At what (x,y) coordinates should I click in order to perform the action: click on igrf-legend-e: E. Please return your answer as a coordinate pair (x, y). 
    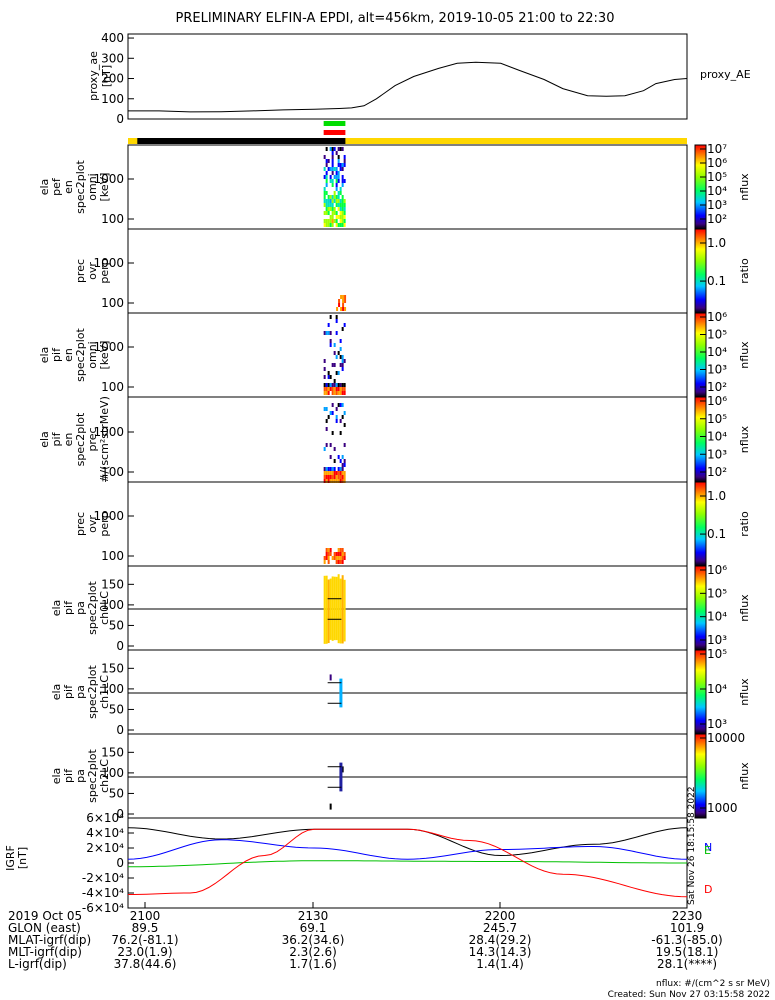
    Looking at the image, I should click on (707, 850).